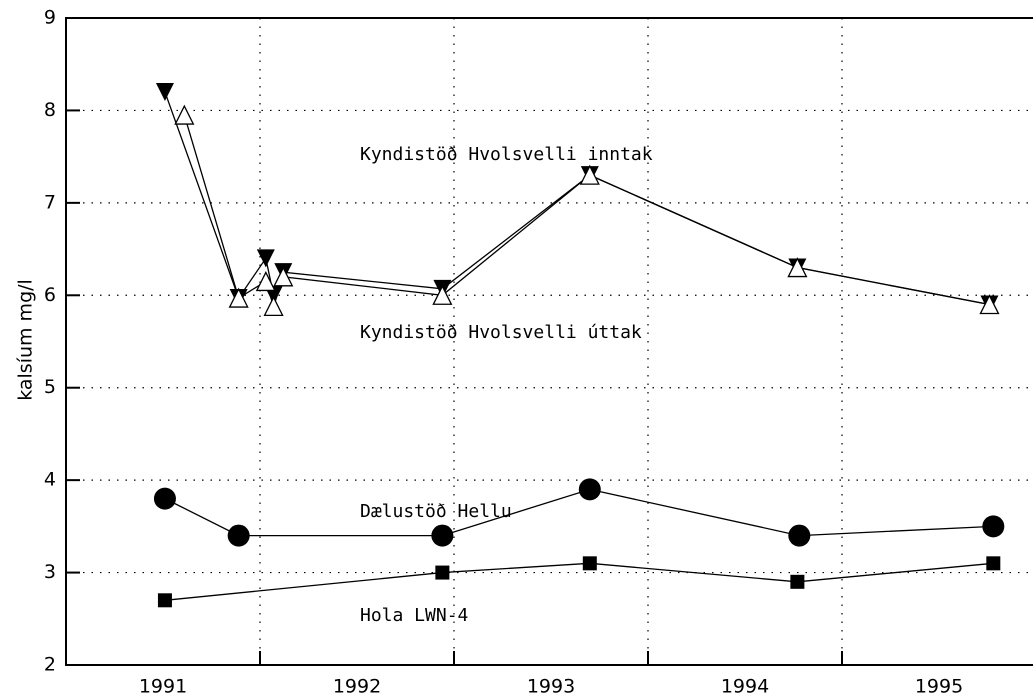 The image size is (1033, 700). What do you see at coordinates (414, 615) in the screenshot?
I see `series-label: Hola LWN-4` at bounding box center [414, 615].